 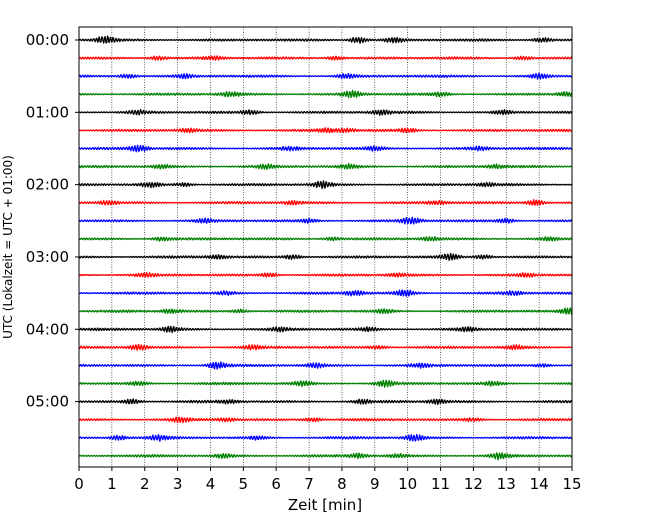 What do you see at coordinates (47, 40) in the screenshot?
I see `y-tick-label: 00:00` at bounding box center [47, 40].